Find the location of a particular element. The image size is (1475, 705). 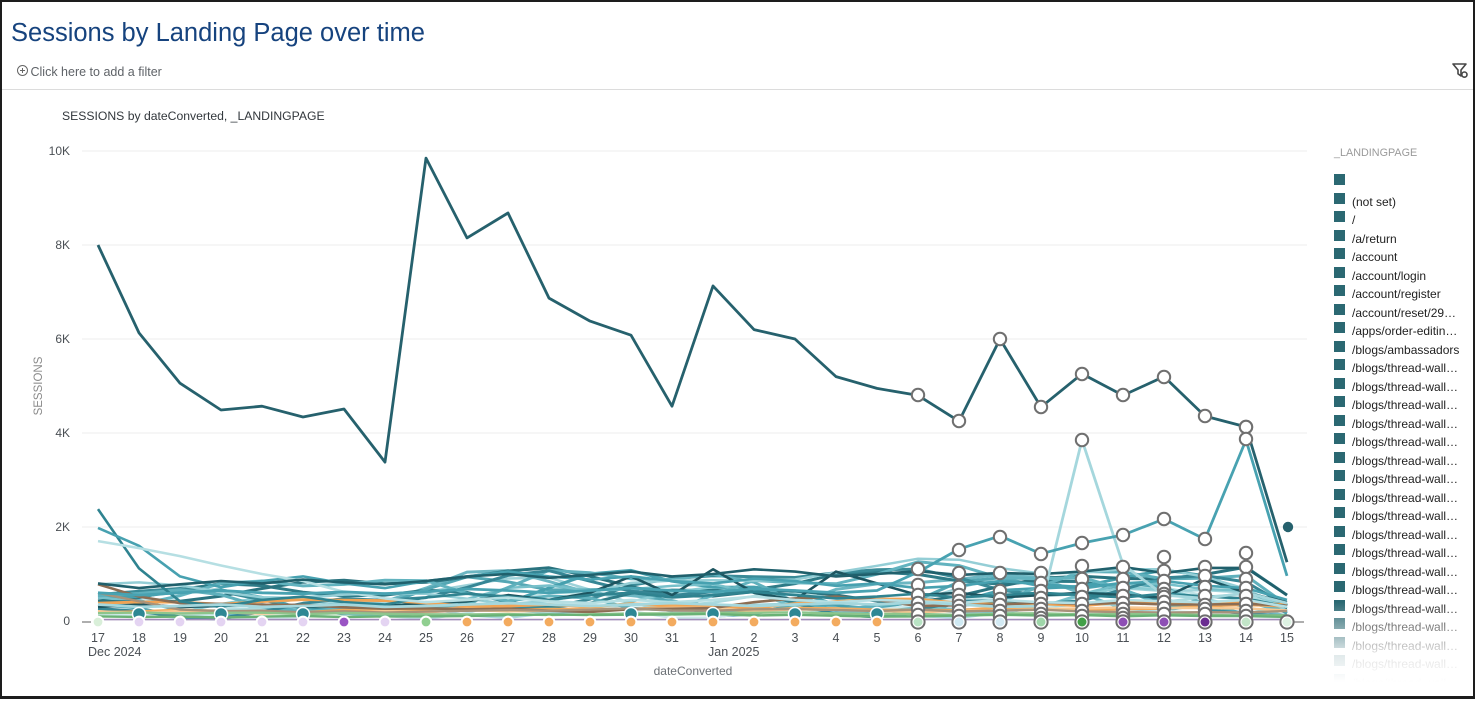

svg-text: 5 is located at coordinates (877, 638).